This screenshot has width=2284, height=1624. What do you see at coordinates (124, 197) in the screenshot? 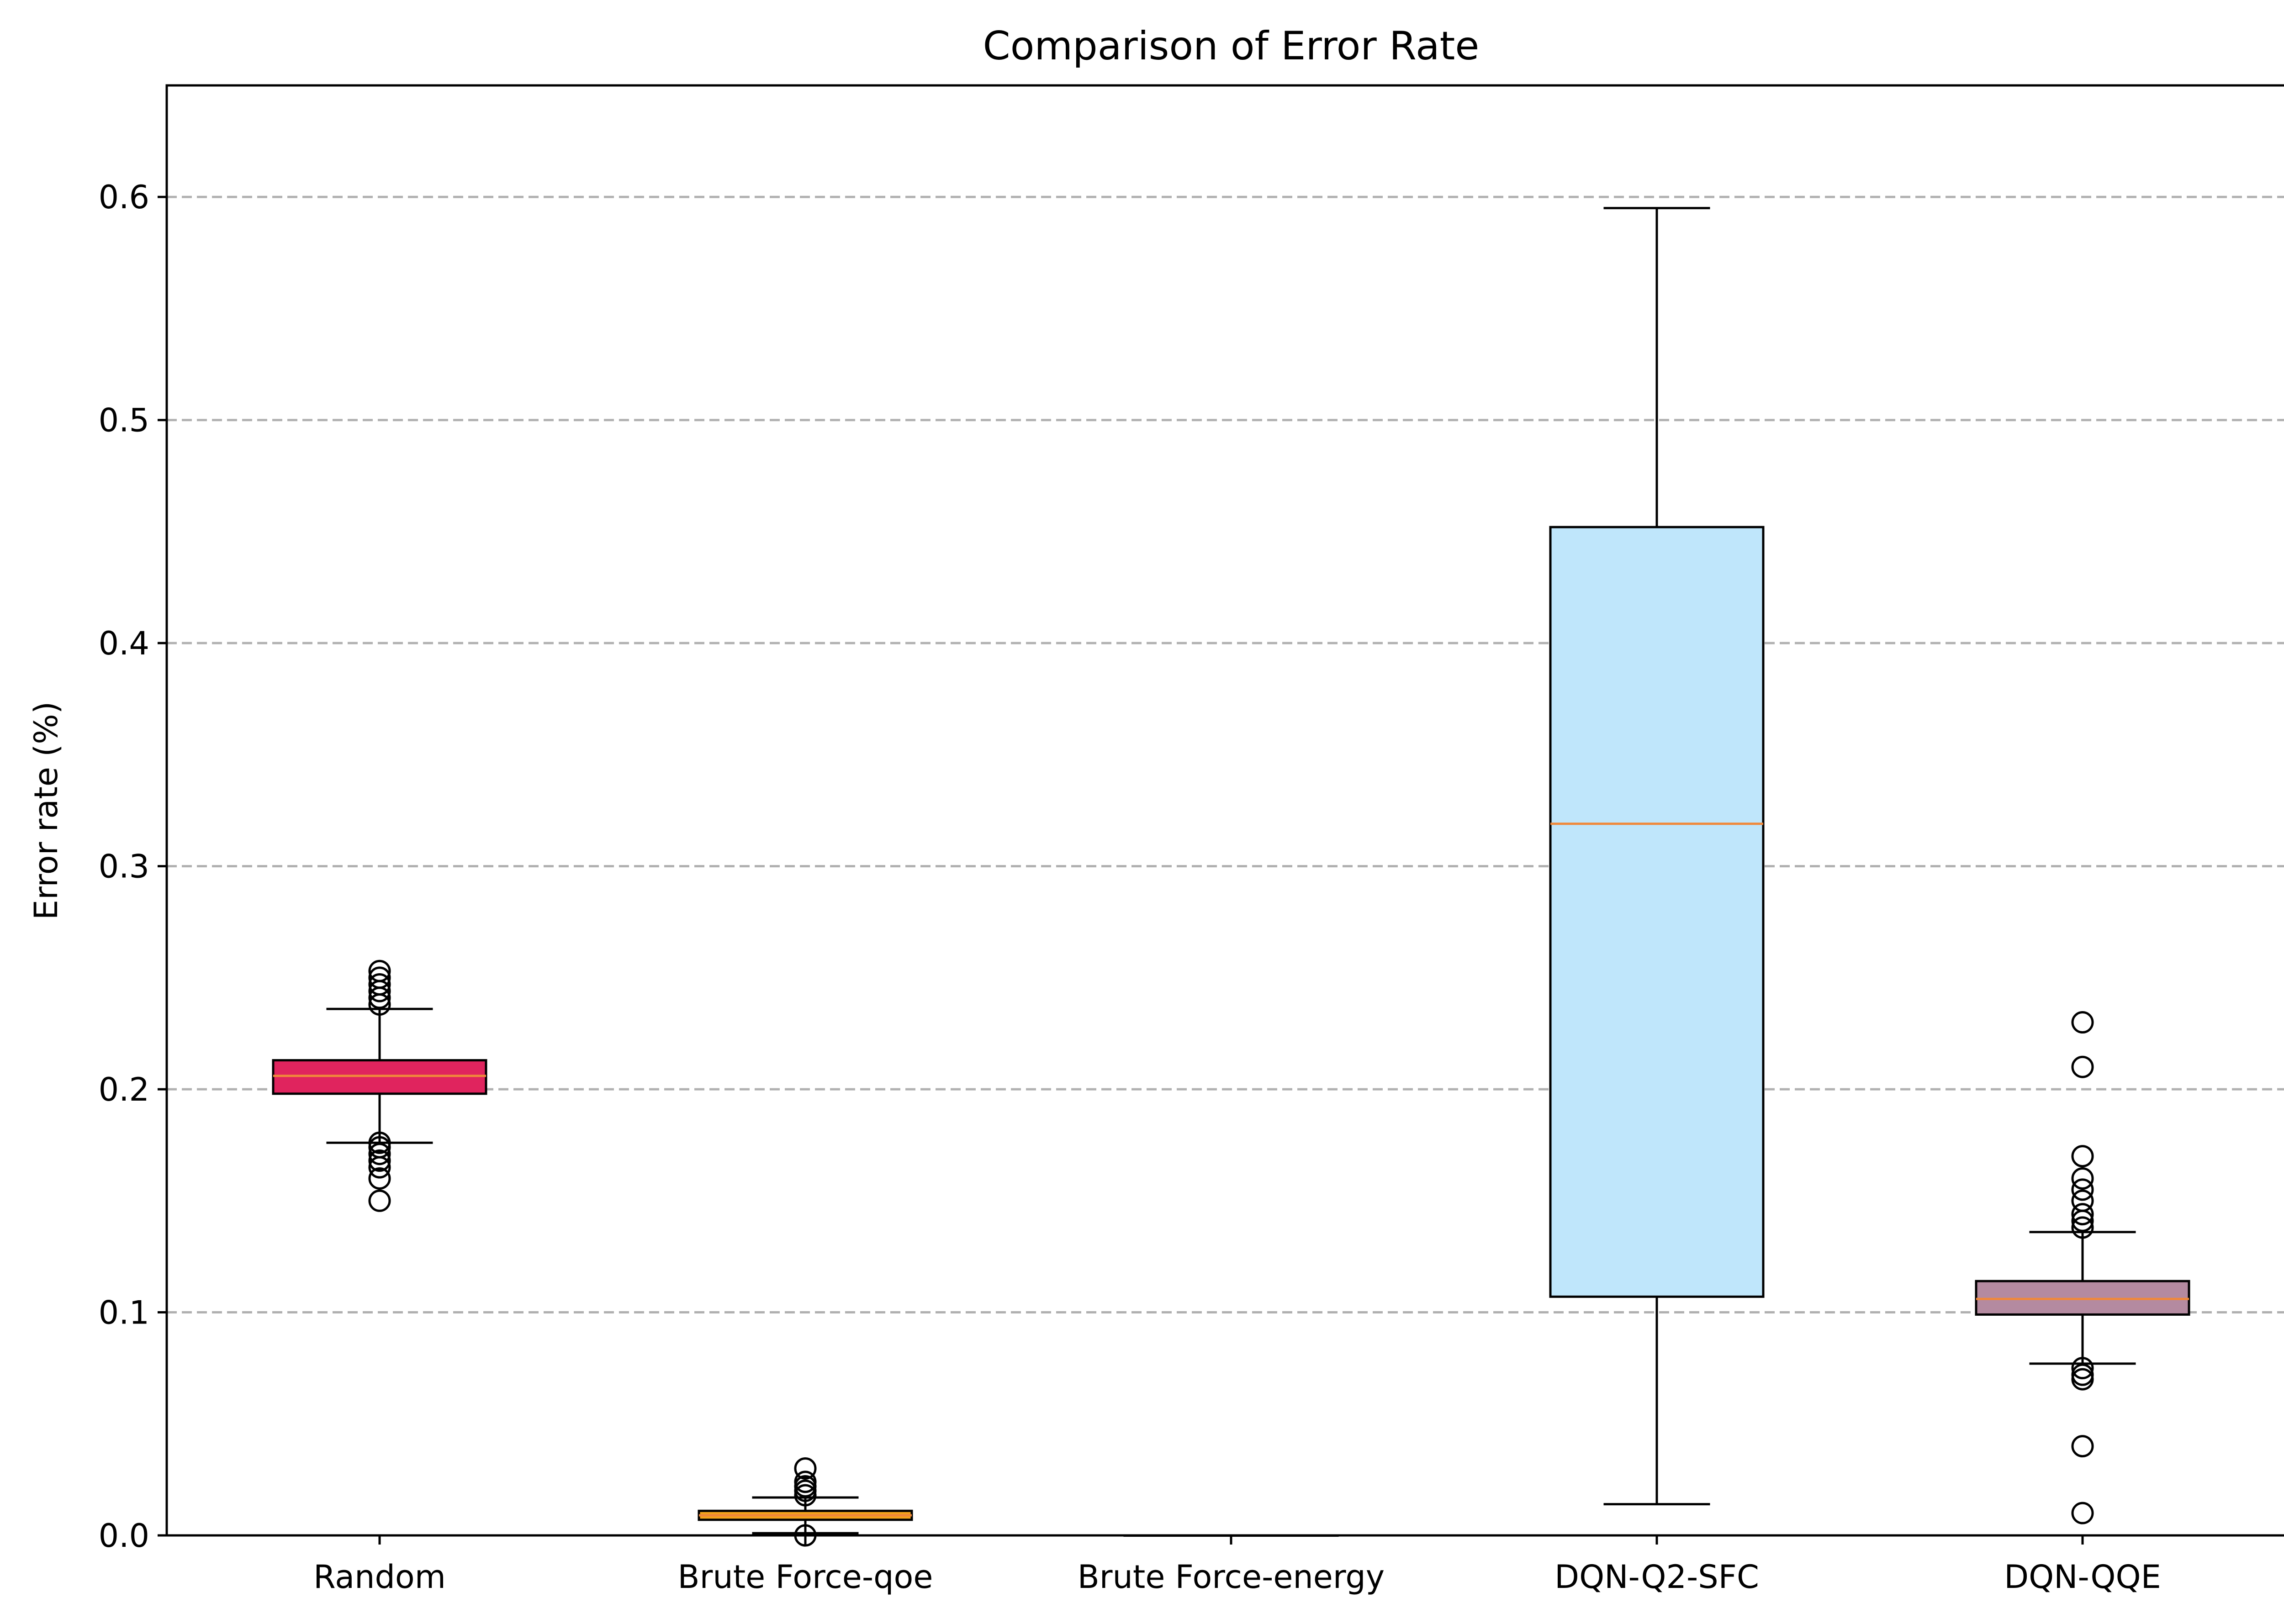
I see `y-tick-label: 0.6` at bounding box center [124, 197].